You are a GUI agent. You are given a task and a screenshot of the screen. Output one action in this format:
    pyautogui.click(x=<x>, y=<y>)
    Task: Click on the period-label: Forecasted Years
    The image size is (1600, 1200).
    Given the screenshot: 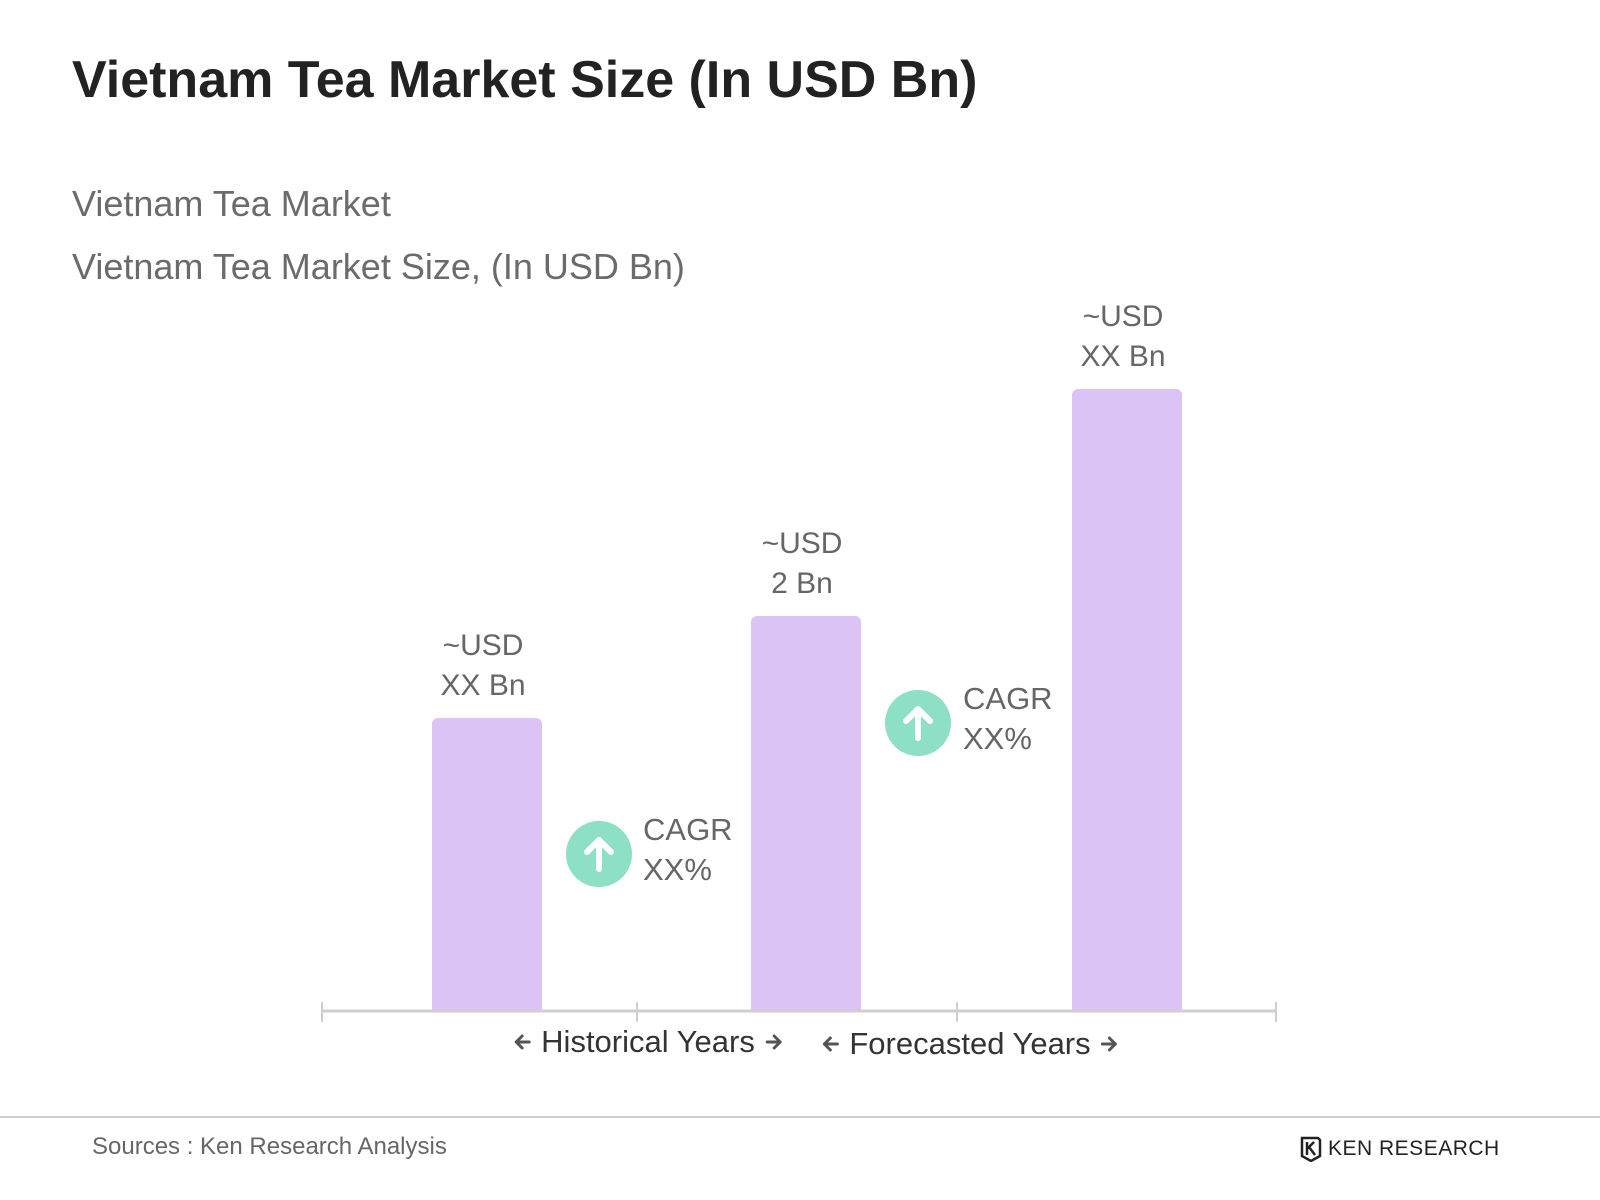 What is the action you would take?
    pyautogui.click(x=969, y=1044)
    